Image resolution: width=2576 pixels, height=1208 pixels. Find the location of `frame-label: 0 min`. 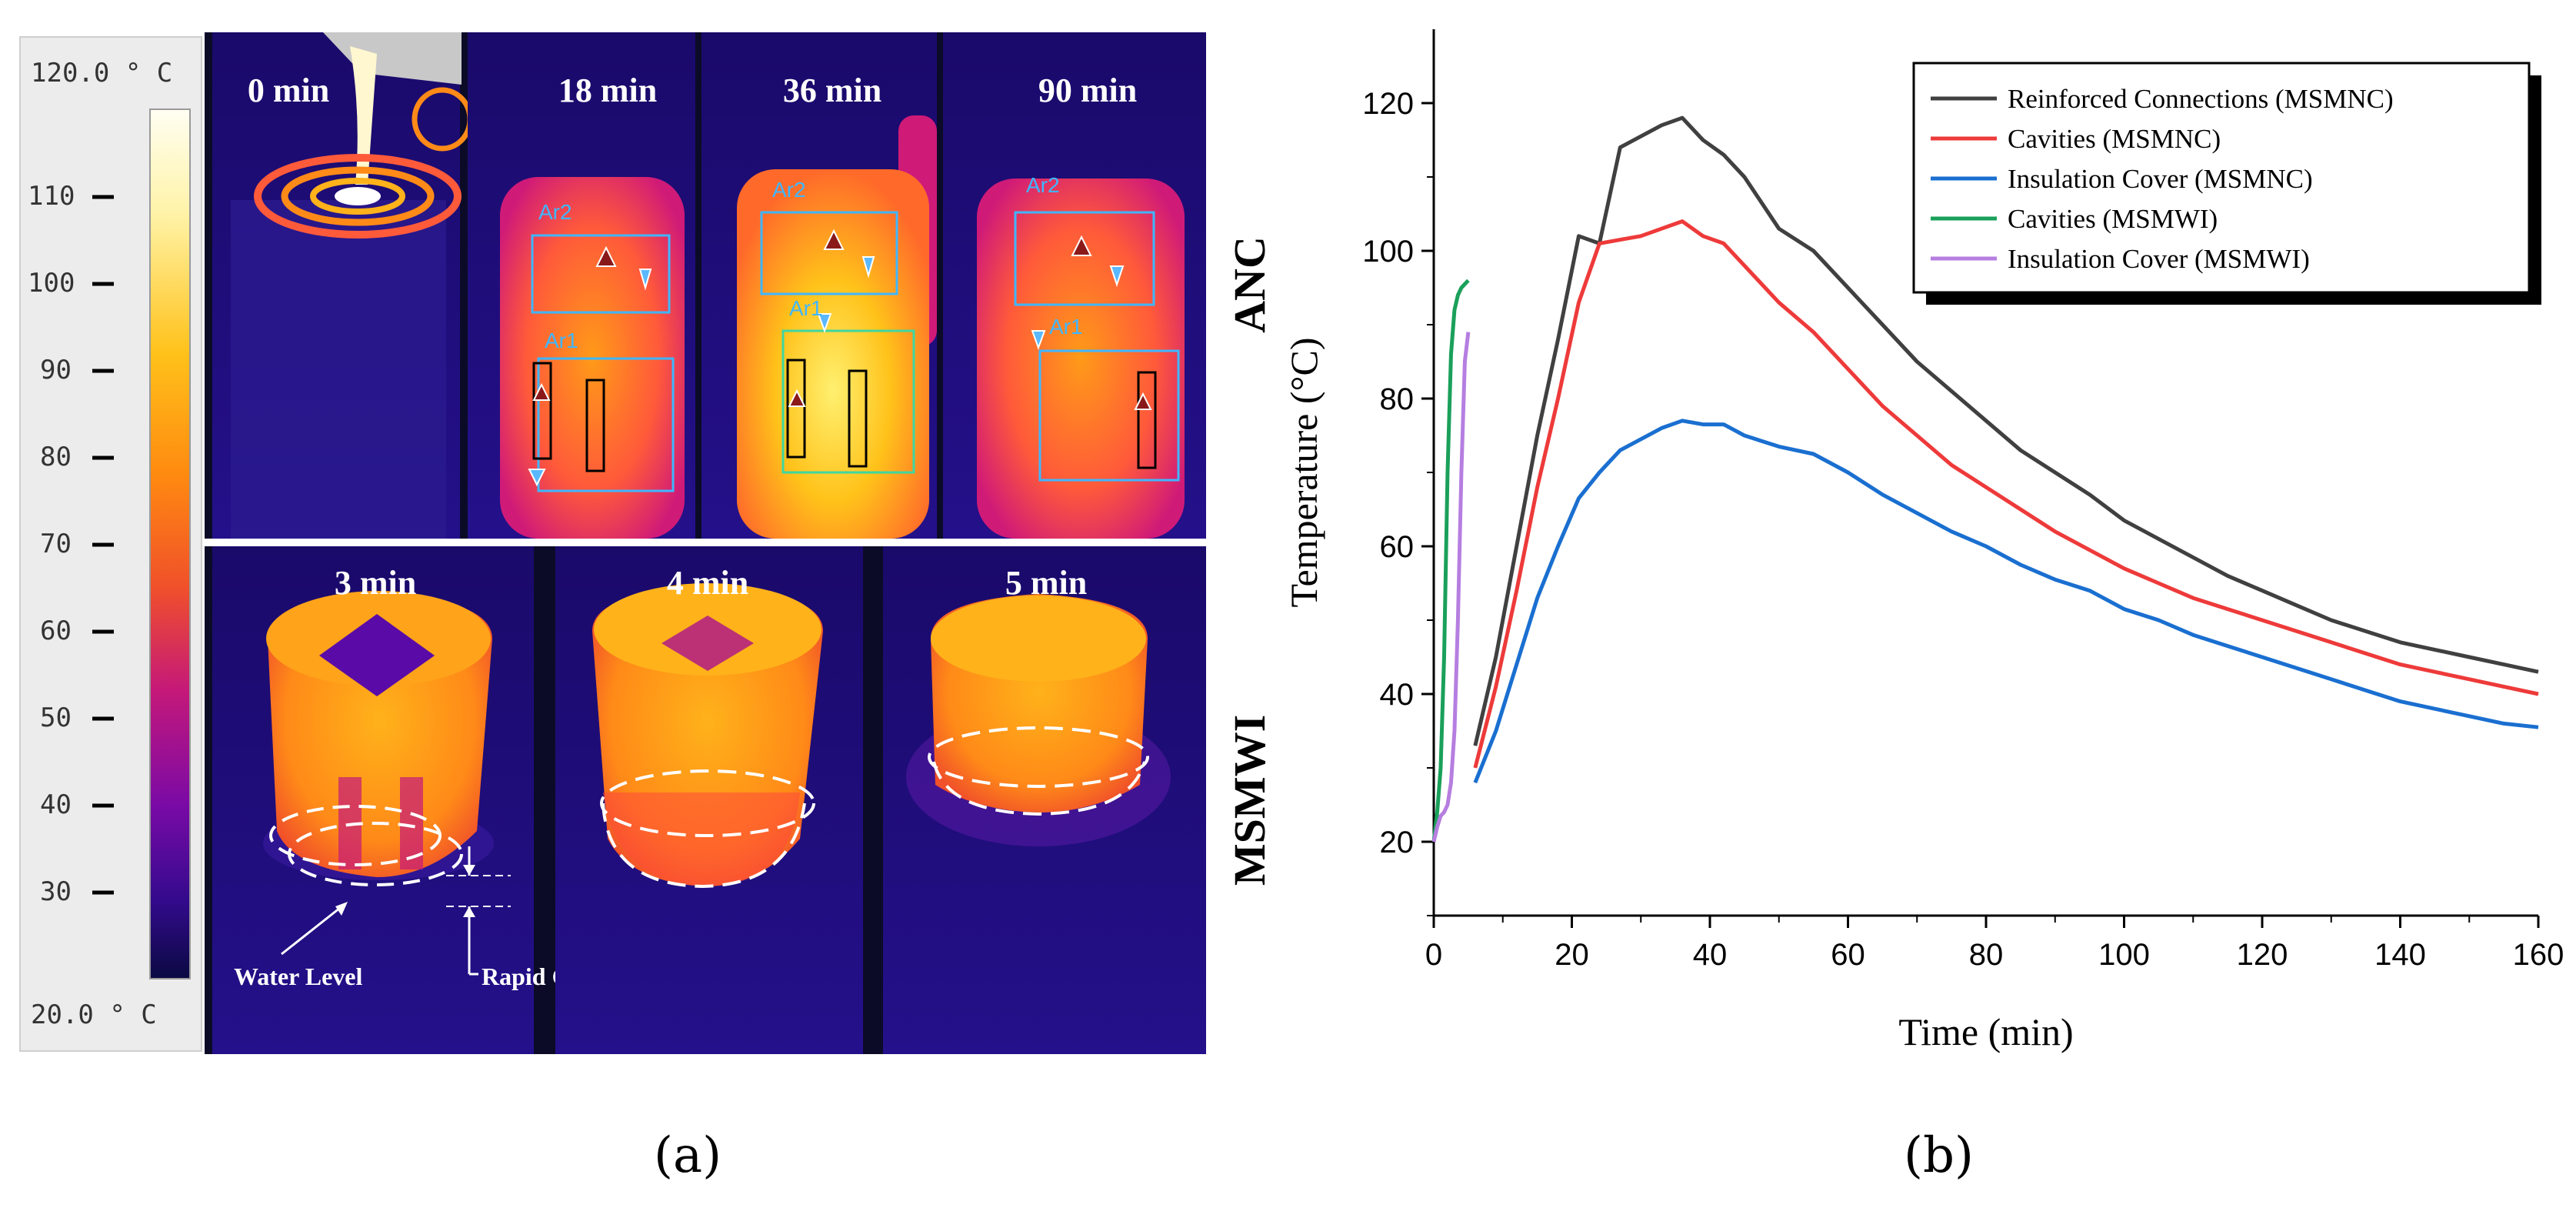

frame-label: 0 min is located at coordinates (288, 90).